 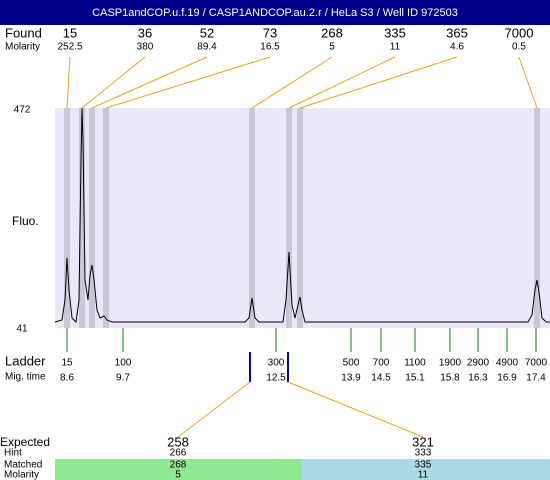 I want to click on ladder-time: 9.7, so click(x=123, y=378).